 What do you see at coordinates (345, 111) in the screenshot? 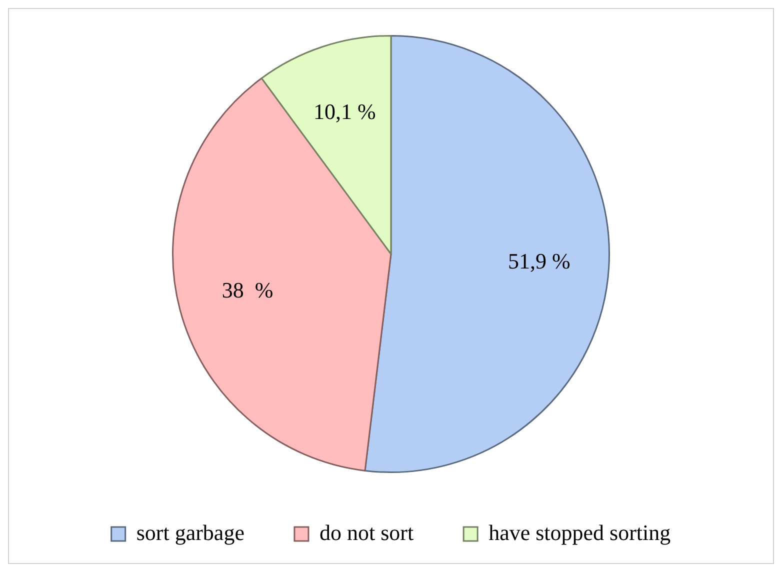
I see `data-label: 10,1 %` at bounding box center [345, 111].